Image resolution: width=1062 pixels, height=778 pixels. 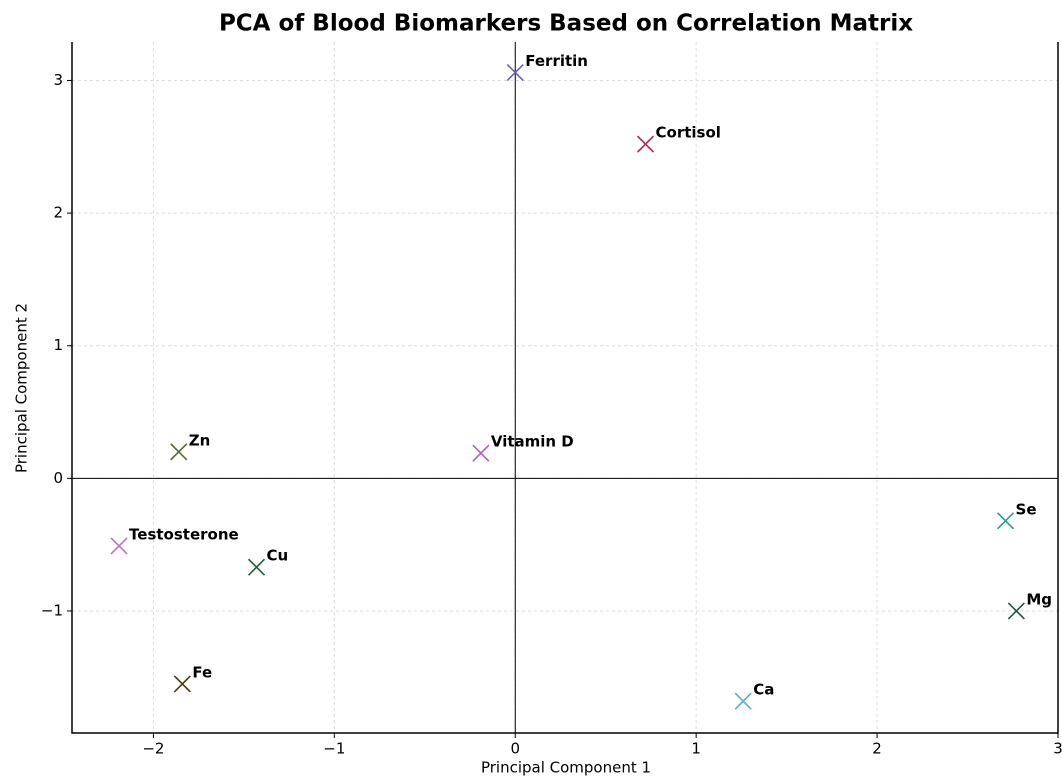 What do you see at coordinates (58, 478) in the screenshot?
I see `y-tick-label: 0` at bounding box center [58, 478].